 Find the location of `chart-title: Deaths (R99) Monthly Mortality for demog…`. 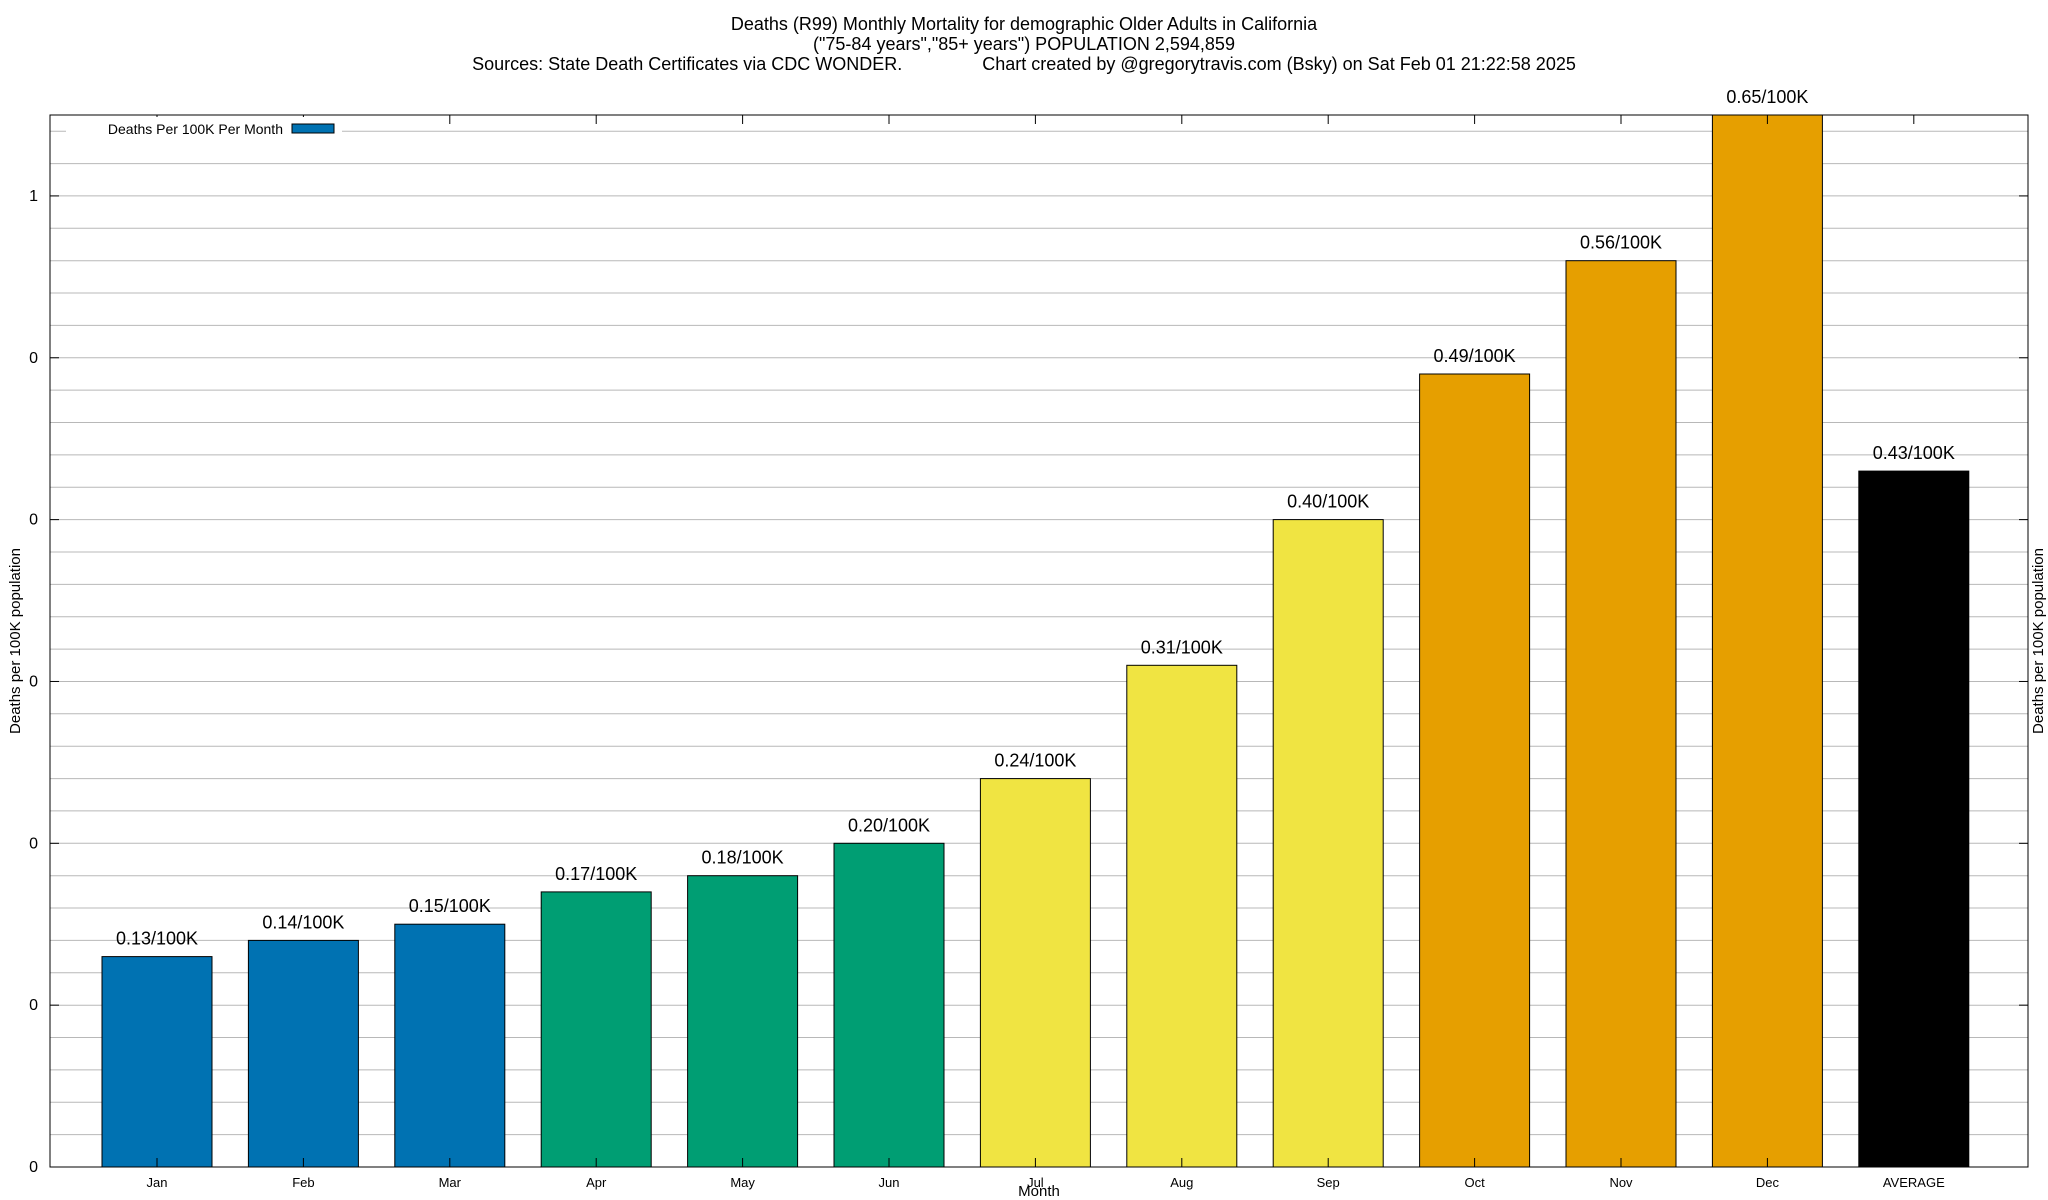

chart-title: Deaths (R99) Monthly Mortality for demog… is located at coordinates (1024, 24).